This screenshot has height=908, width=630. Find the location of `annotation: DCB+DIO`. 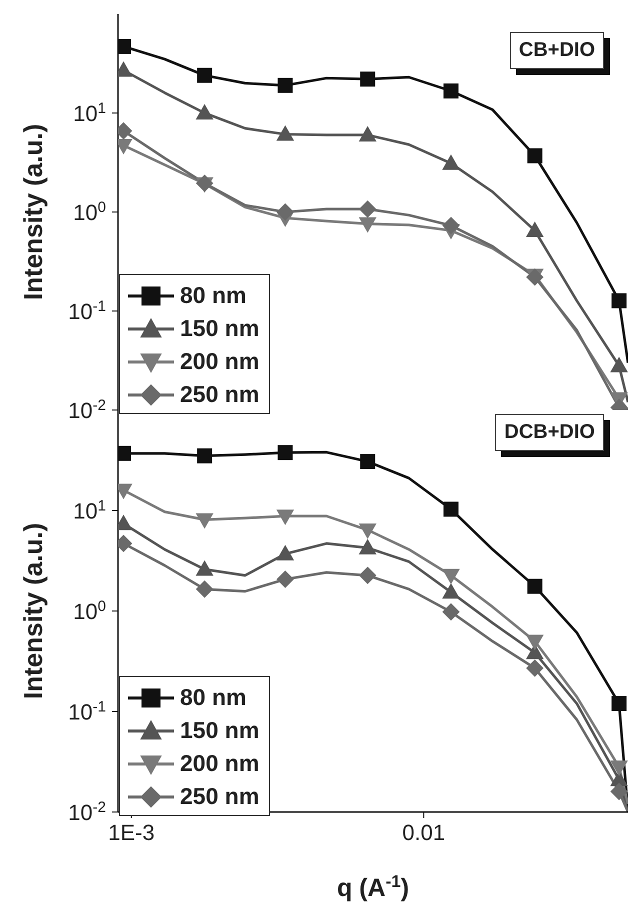

annotation: DCB+DIO is located at coordinates (549, 432).